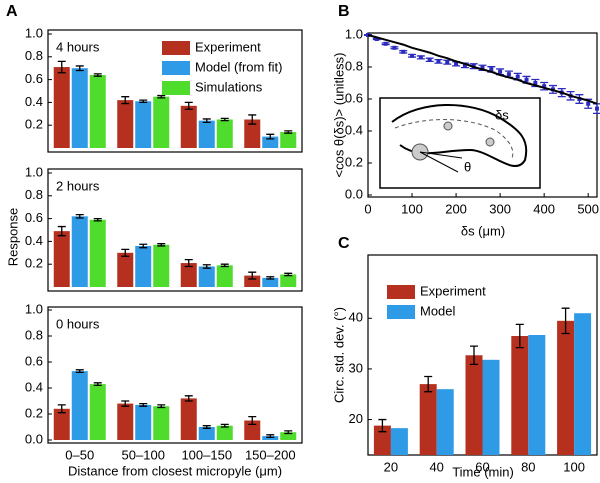 The width and height of the screenshot is (600, 483). I want to click on x-tick-label: 80, so click(528, 466).